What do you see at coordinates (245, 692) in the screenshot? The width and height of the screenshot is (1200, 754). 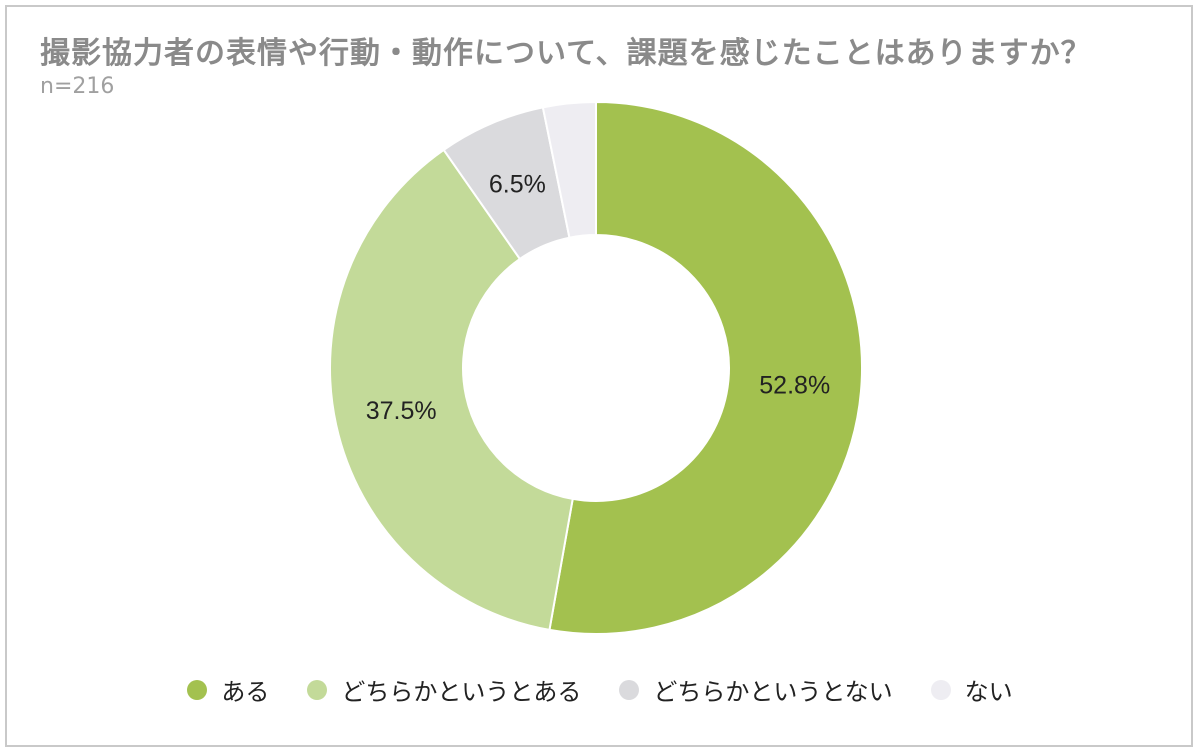 I see `legend-label: ある` at bounding box center [245, 692].